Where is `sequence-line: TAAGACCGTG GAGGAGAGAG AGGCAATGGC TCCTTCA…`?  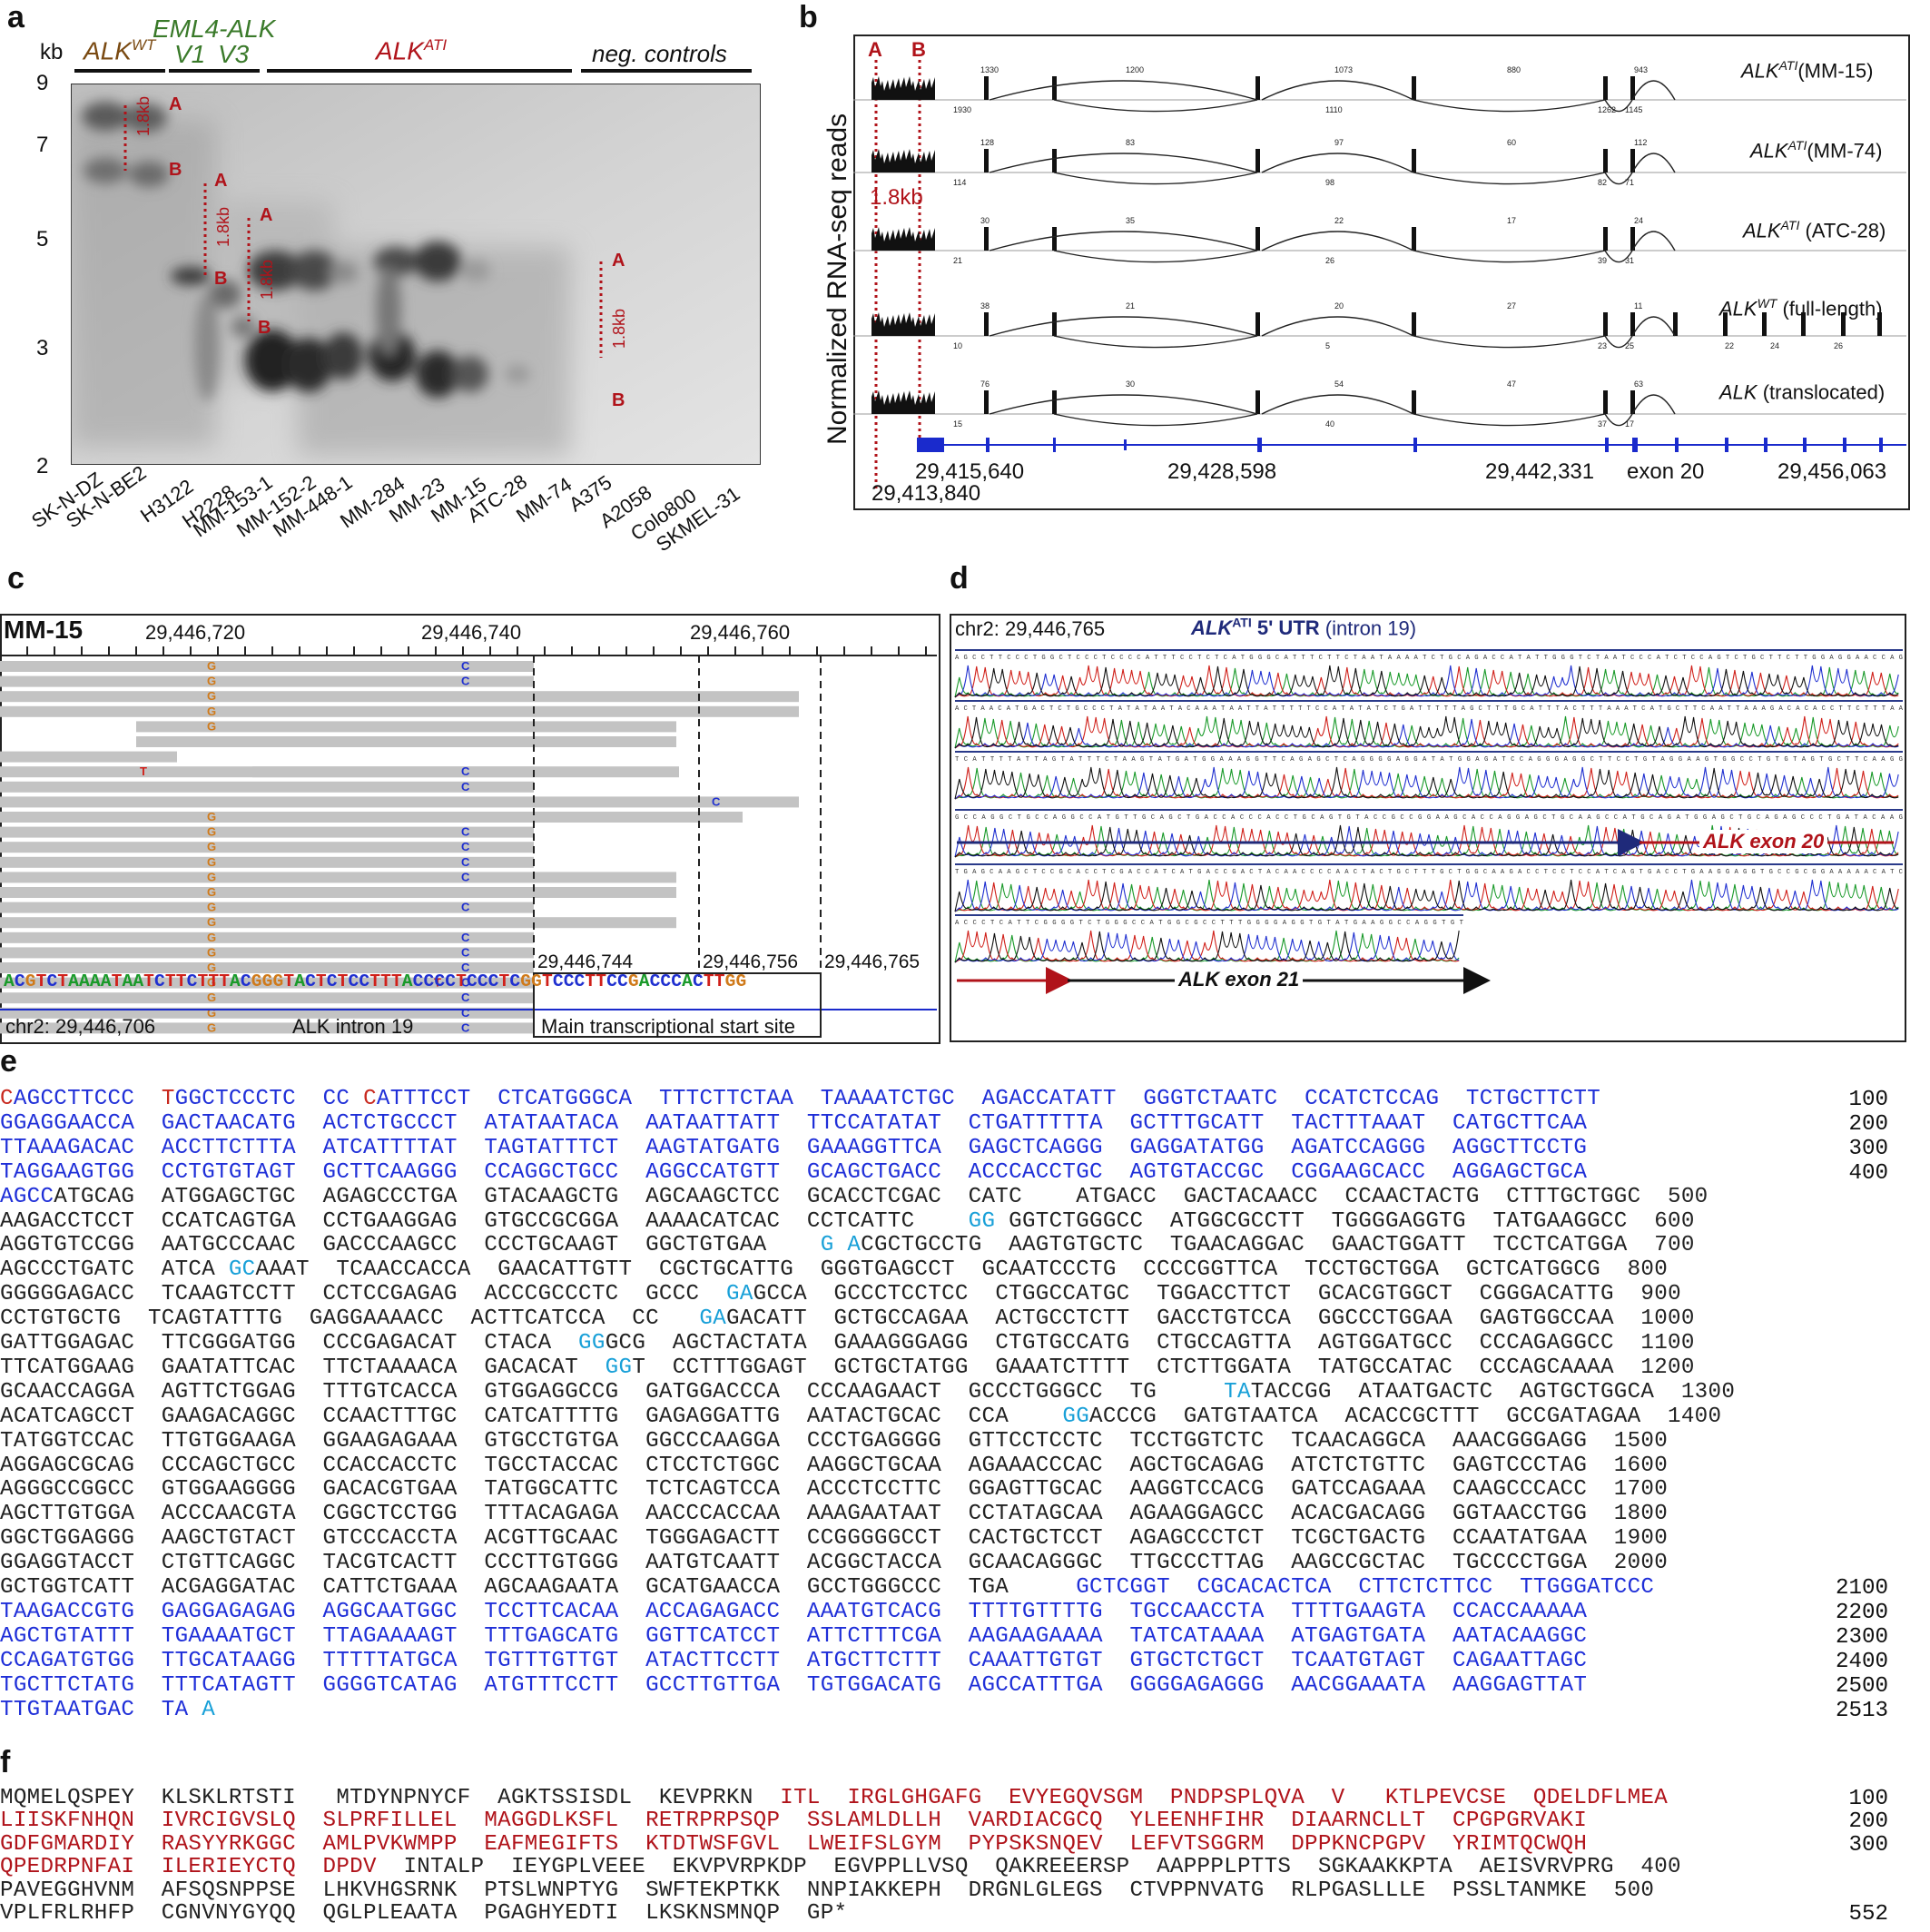 sequence-line: TAAGACCGTG GAGGAGAGAG AGGCAATGGC TCCTTCA… is located at coordinates (793, 1612).